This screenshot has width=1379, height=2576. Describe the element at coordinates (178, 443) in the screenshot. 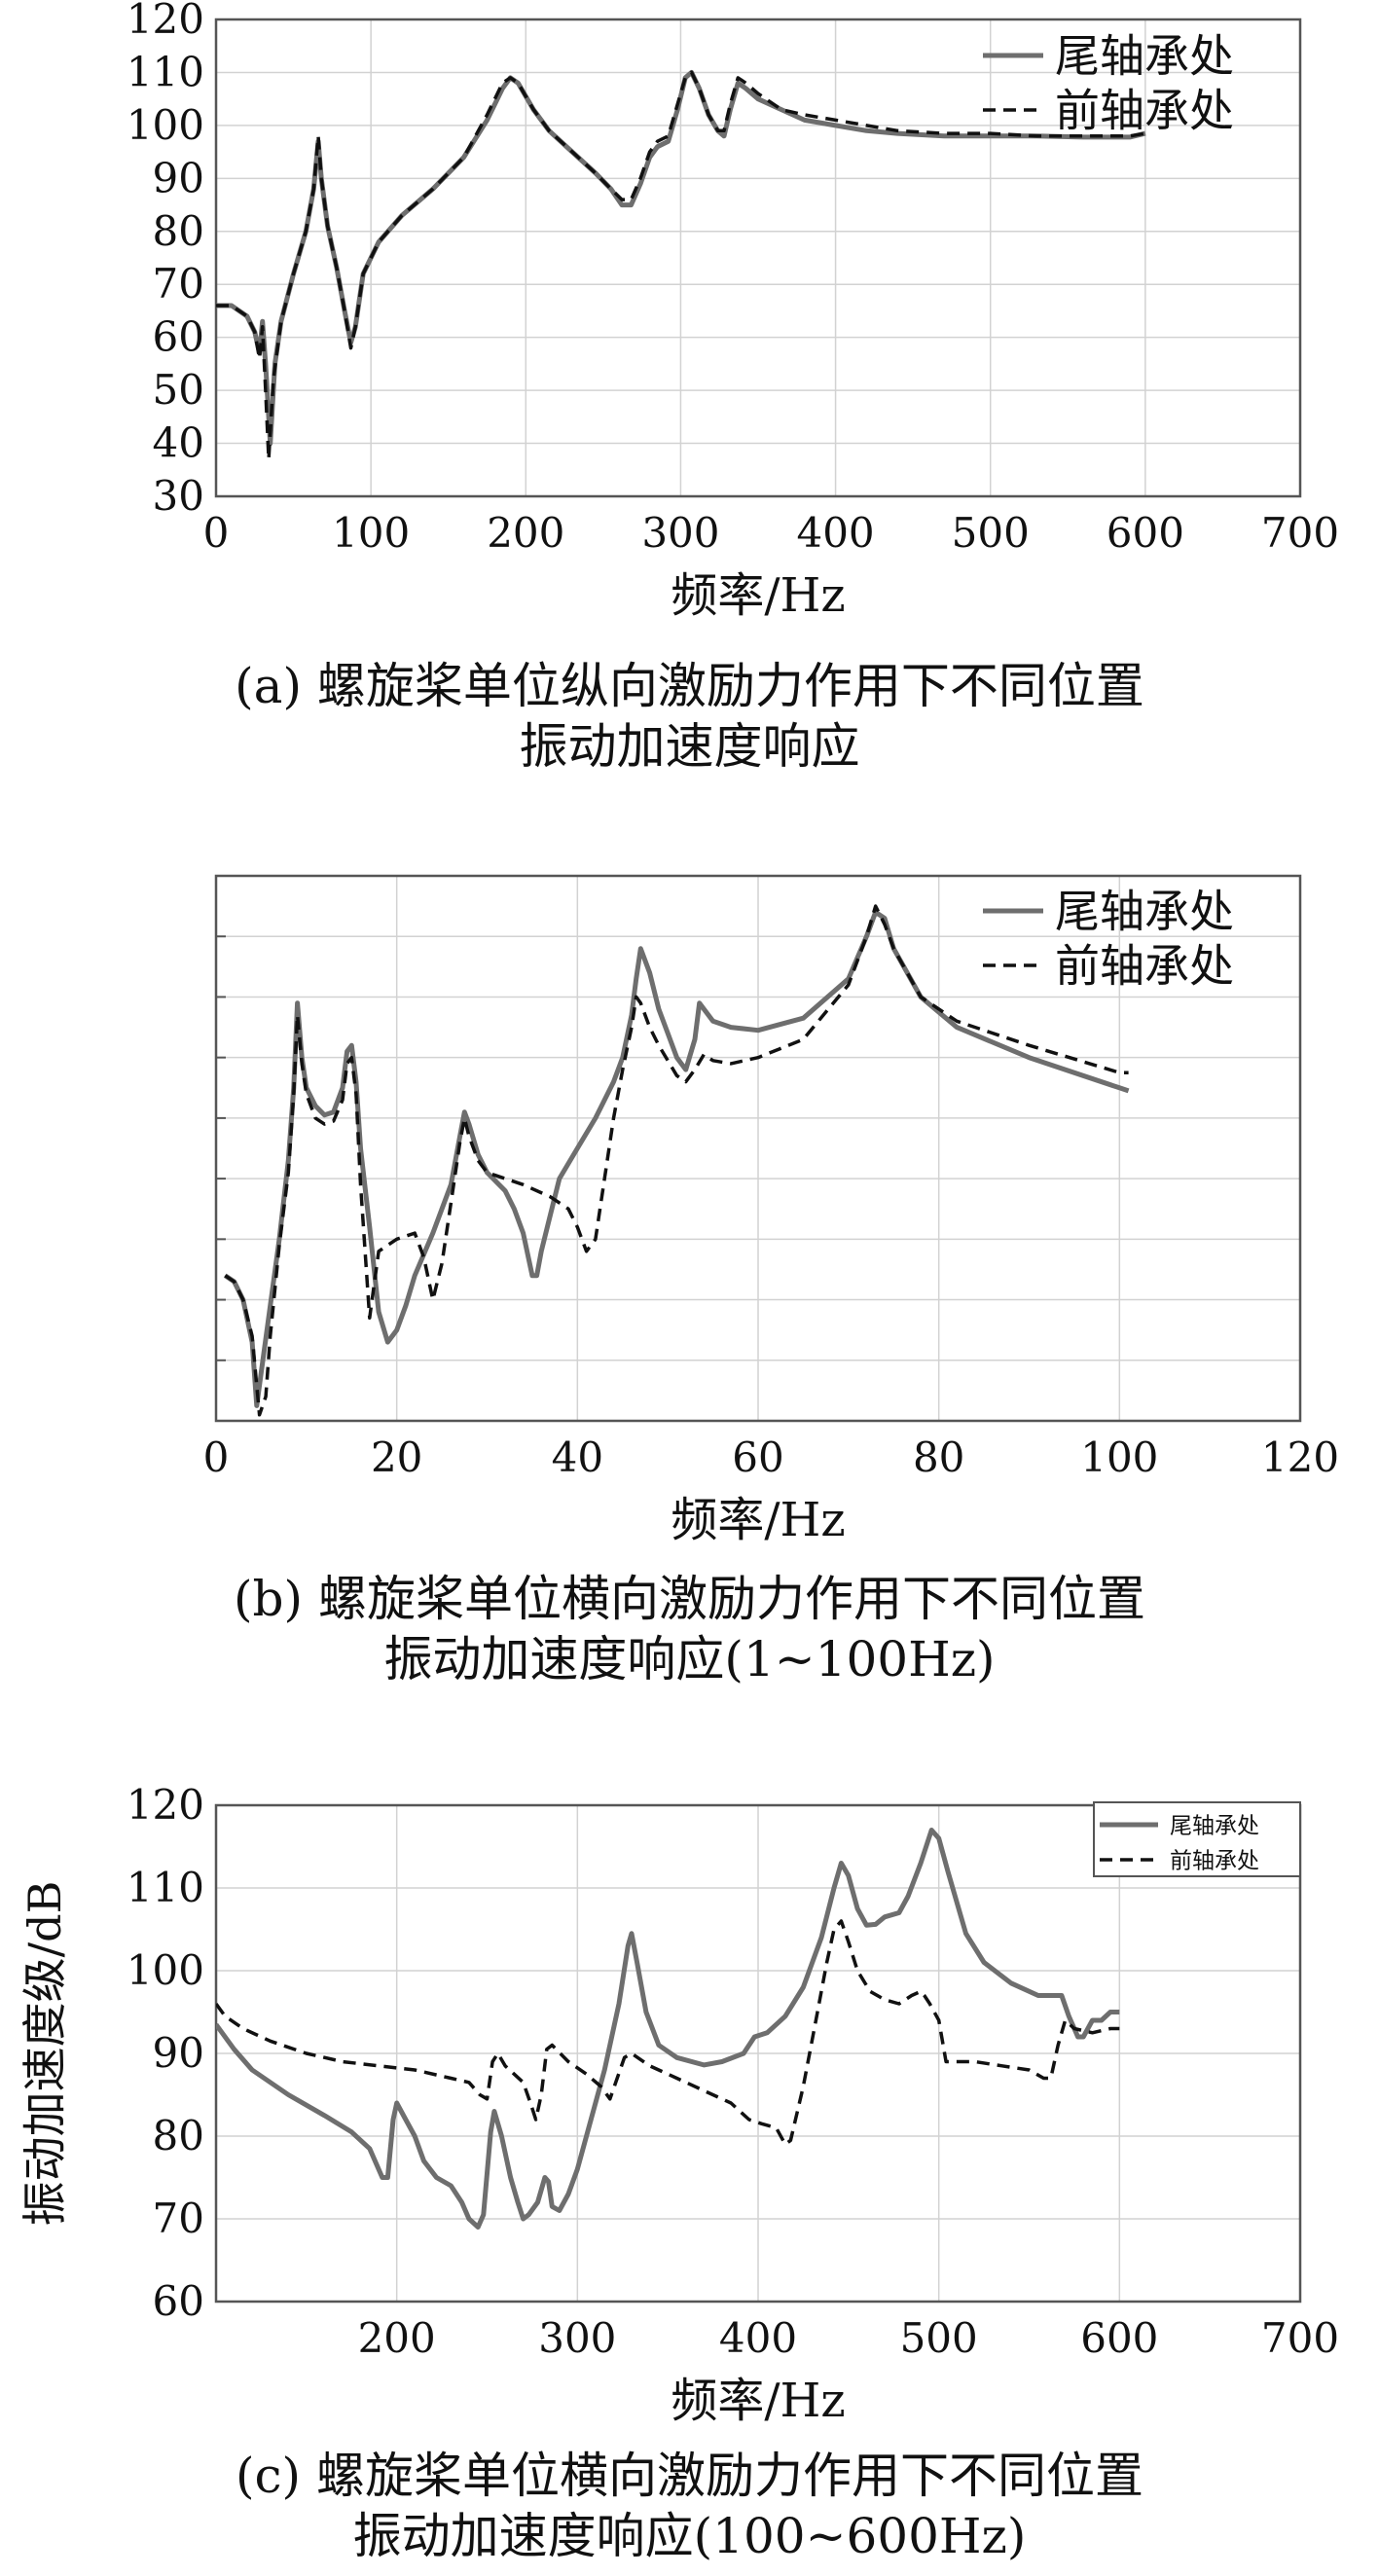

I see `panel-a-y-tick-label: 40` at that location.